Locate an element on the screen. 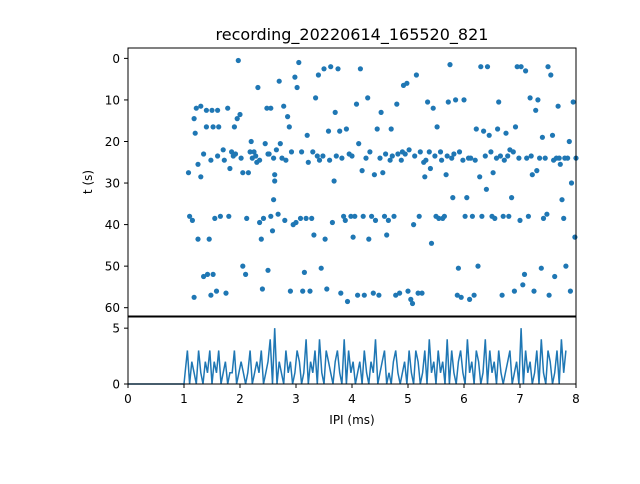 This screenshot has height=484, width=640. raster-y-tick-label: 40 is located at coordinates (112, 225).